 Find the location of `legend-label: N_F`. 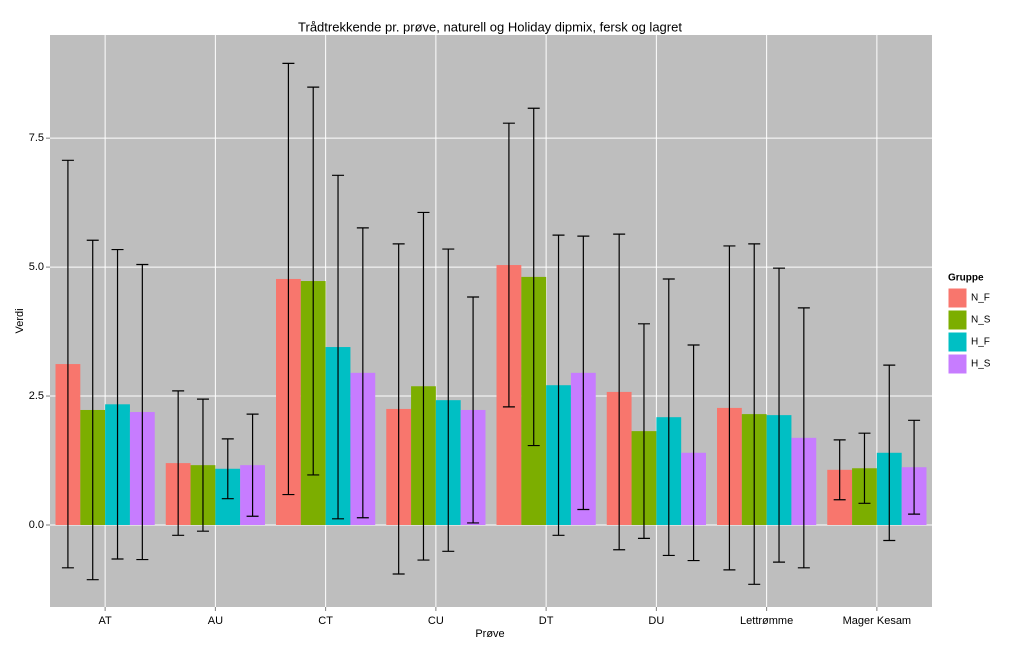

legend-label: N_F is located at coordinates (980, 298).